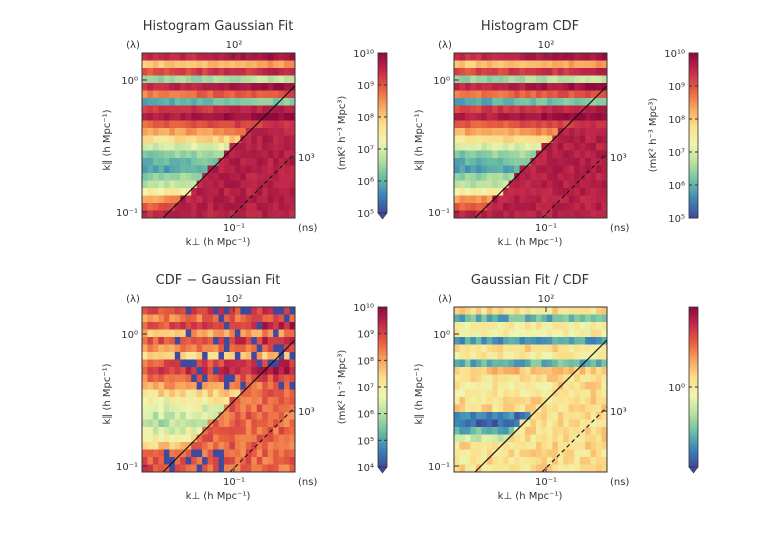  I want to click on colorbar-tick-label: 10⁸, so click(365, 118).